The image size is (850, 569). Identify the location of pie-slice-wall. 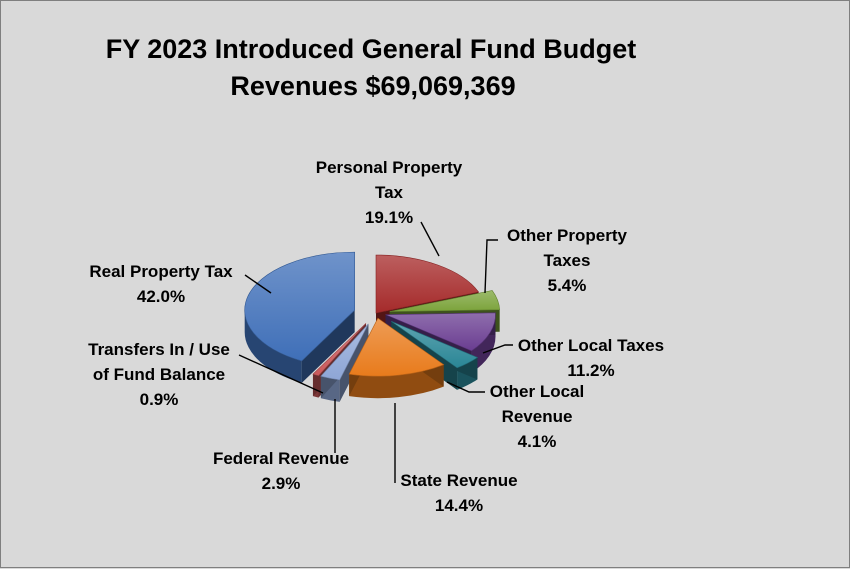
(328, 346).